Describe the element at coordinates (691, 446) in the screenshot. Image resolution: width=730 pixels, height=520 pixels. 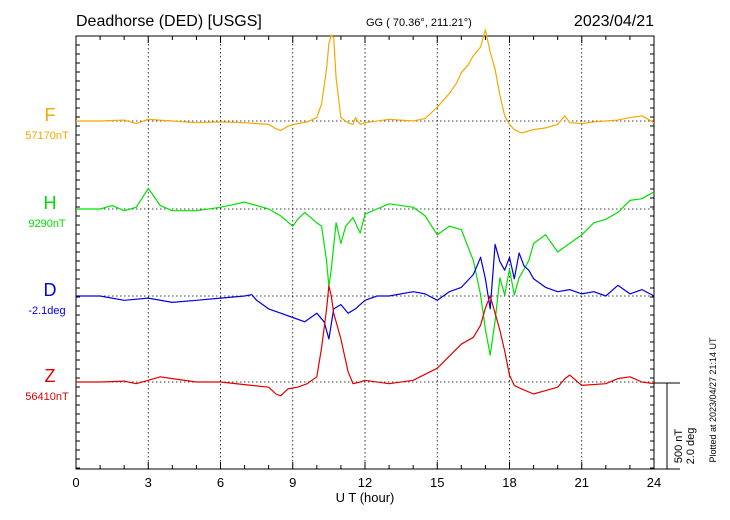
I see `scale-bar-label-deg: 2.0 deg` at that location.